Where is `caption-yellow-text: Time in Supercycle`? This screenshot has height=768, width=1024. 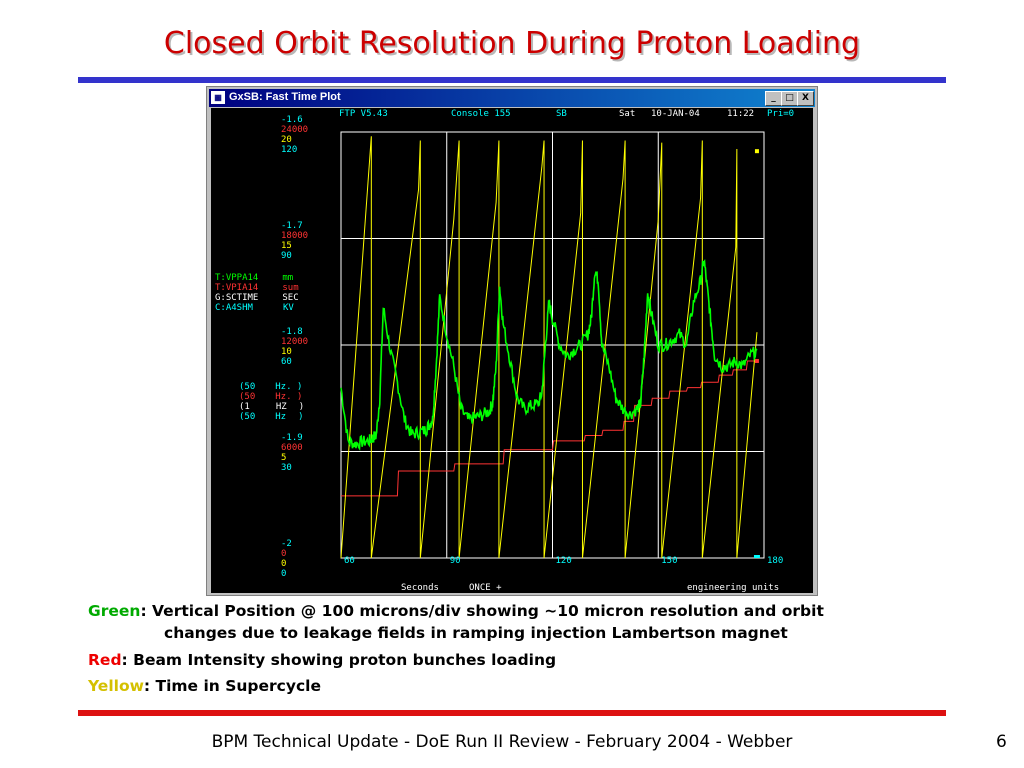 caption-yellow-text: Time in Supercycle is located at coordinates (235, 686).